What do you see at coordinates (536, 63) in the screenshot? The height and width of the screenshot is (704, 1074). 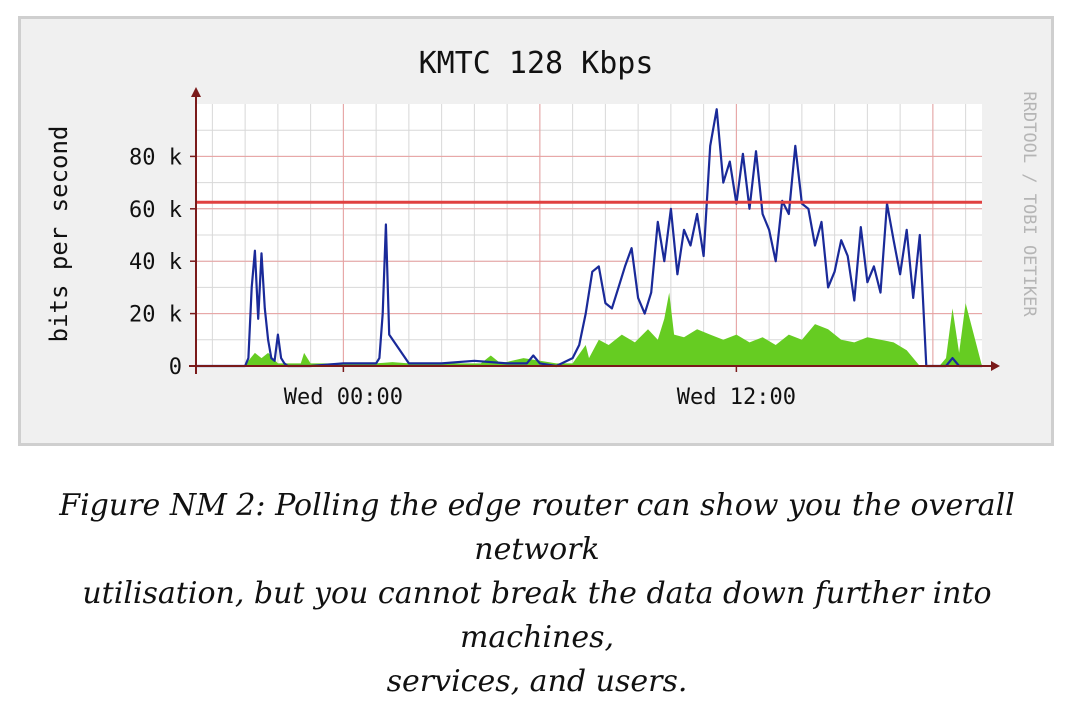 I see `chart-title: KMTC 128 Kbps` at bounding box center [536, 63].